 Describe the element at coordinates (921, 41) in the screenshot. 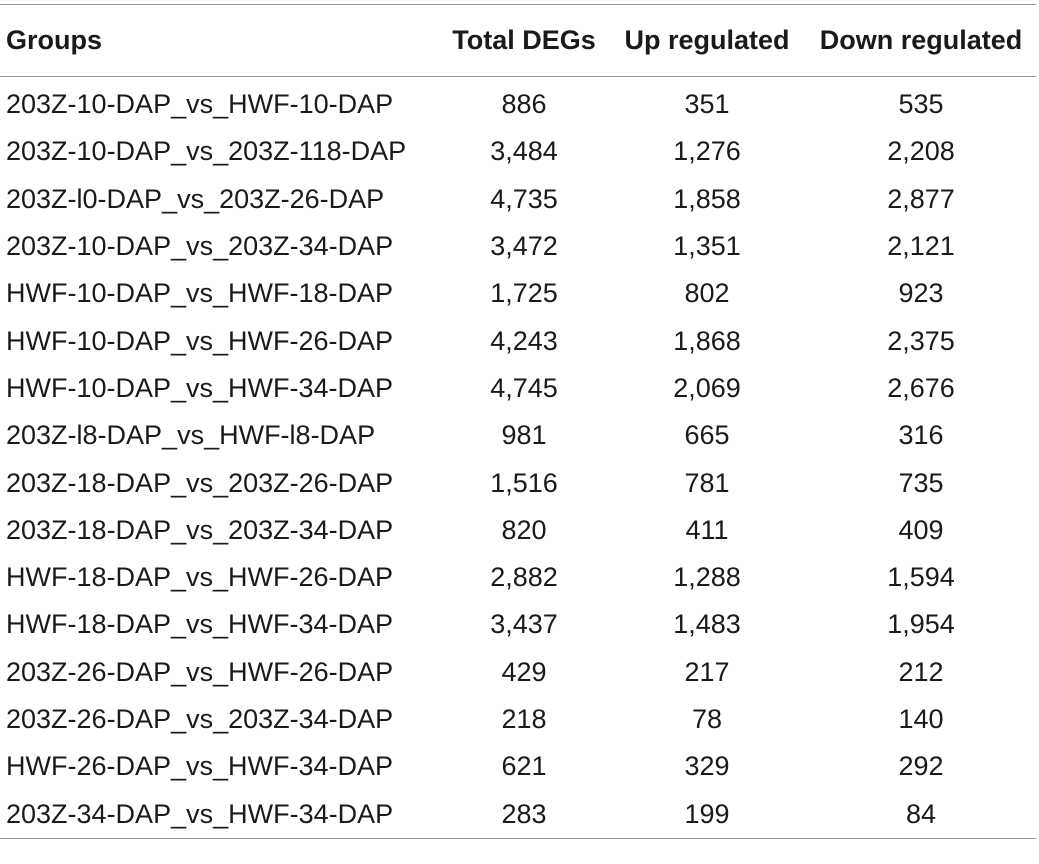

I see `header-down-regulated: Down regulated` at that location.